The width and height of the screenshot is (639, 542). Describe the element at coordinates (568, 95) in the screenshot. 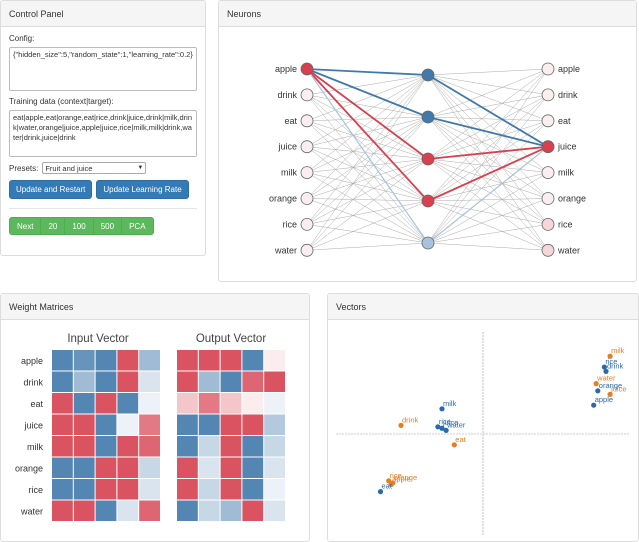

I see `output-neuron-label: drink` at that location.